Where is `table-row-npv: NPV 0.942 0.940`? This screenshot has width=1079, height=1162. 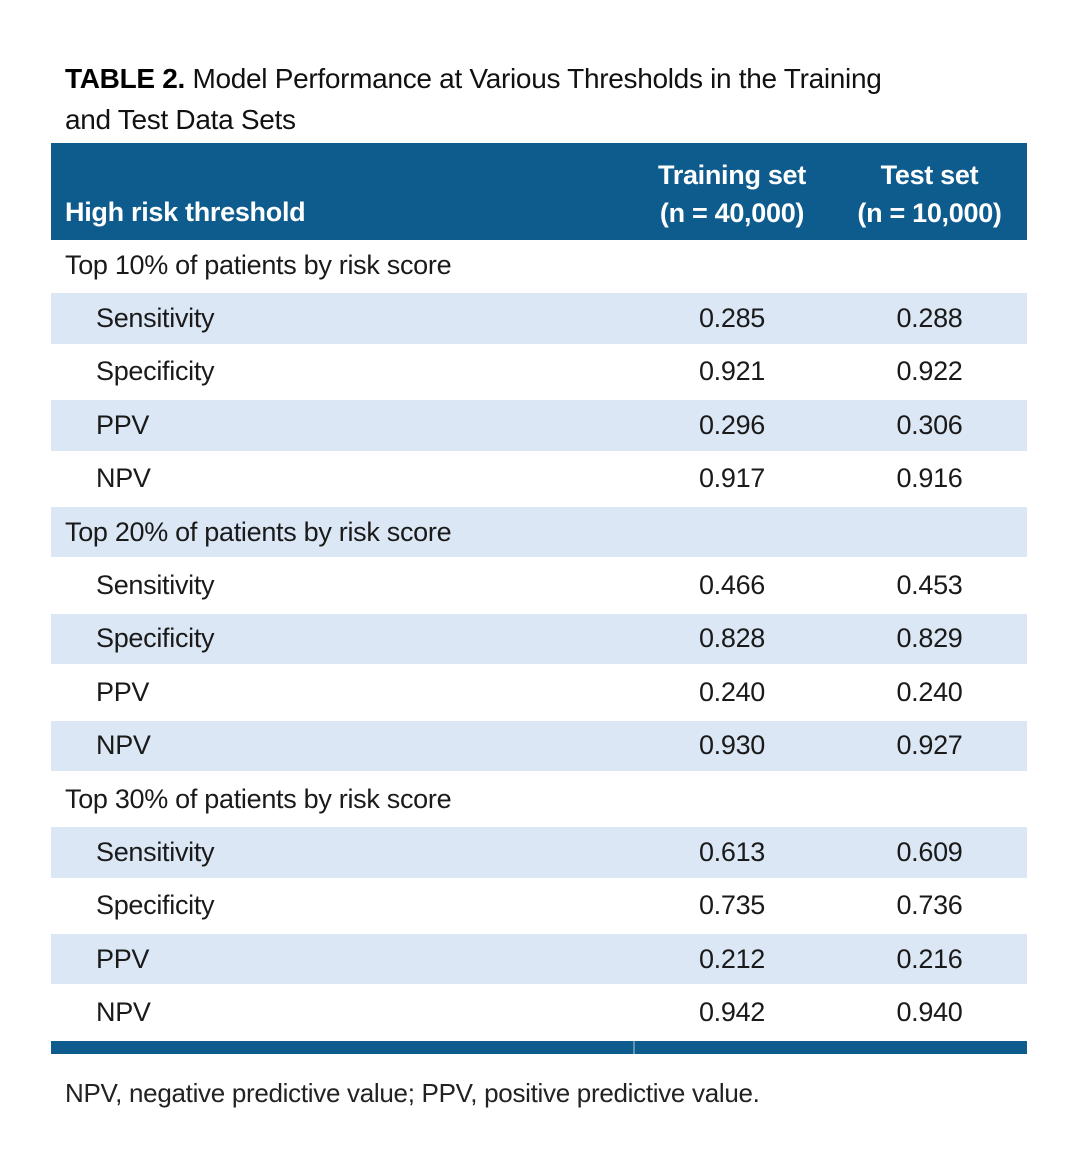 table-row-npv: NPV 0.942 0.940 is located at coordinates (539, 1012).